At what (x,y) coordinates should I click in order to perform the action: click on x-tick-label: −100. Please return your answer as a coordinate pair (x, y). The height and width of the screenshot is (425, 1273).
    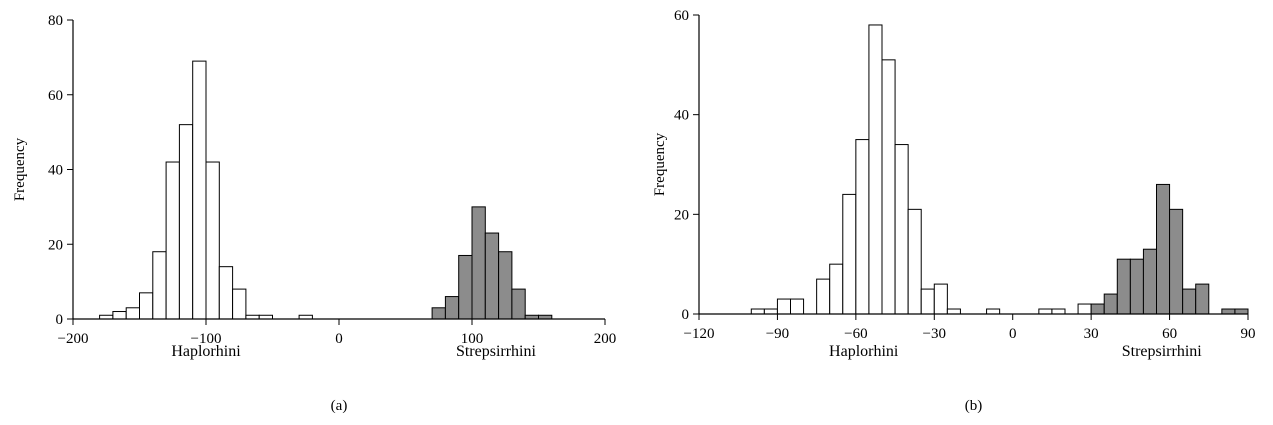
    Looking at the image, I should click on (206, 339).